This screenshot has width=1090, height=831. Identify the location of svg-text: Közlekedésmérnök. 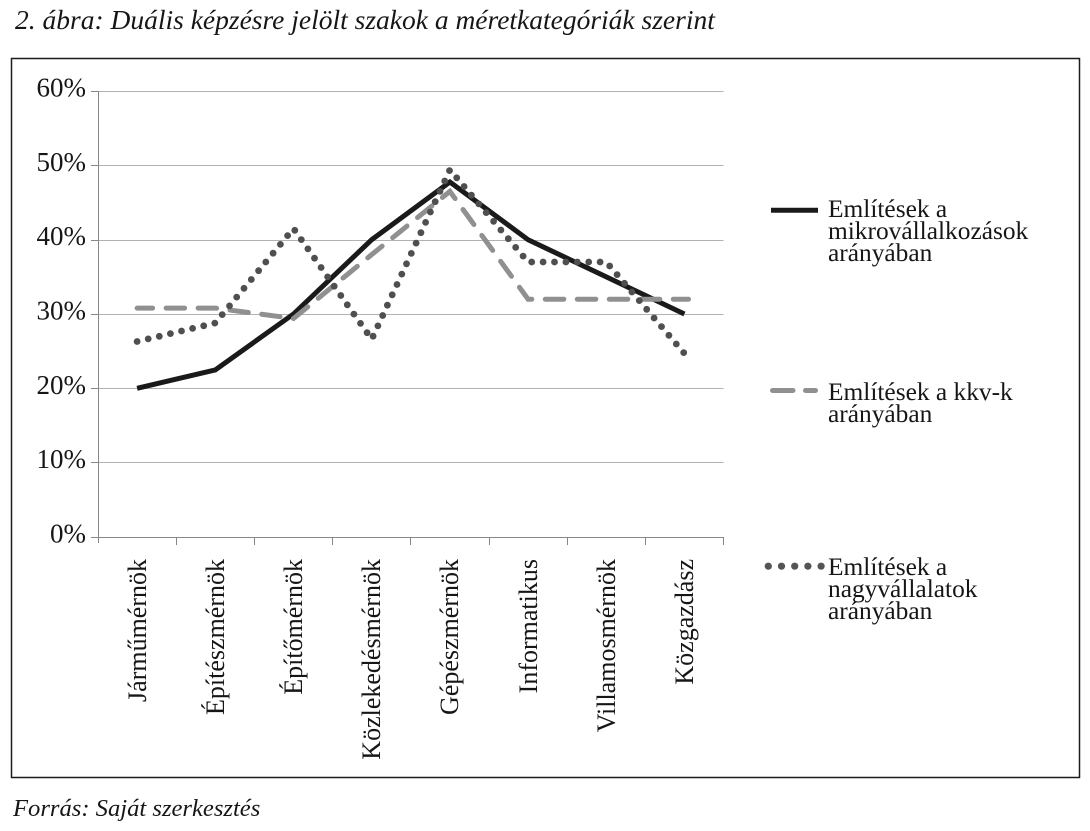
(371, 659).